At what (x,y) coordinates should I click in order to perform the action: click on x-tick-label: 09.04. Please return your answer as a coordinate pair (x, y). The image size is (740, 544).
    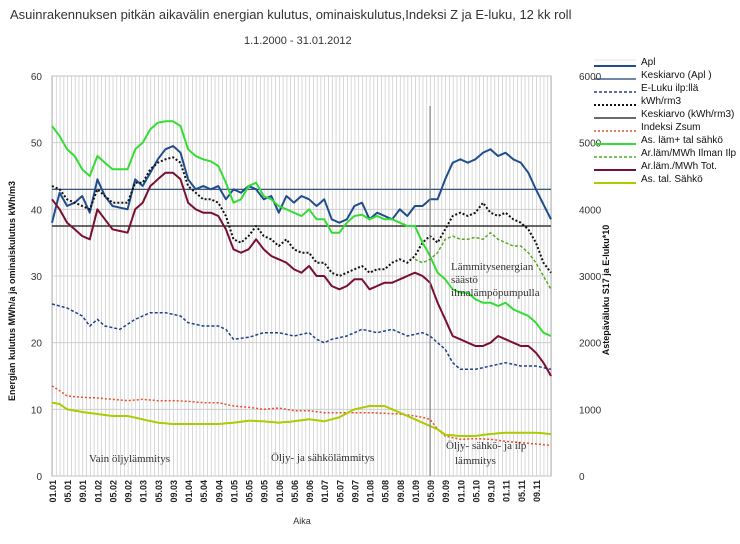
    Looking at the image, I should click on (219, 491).